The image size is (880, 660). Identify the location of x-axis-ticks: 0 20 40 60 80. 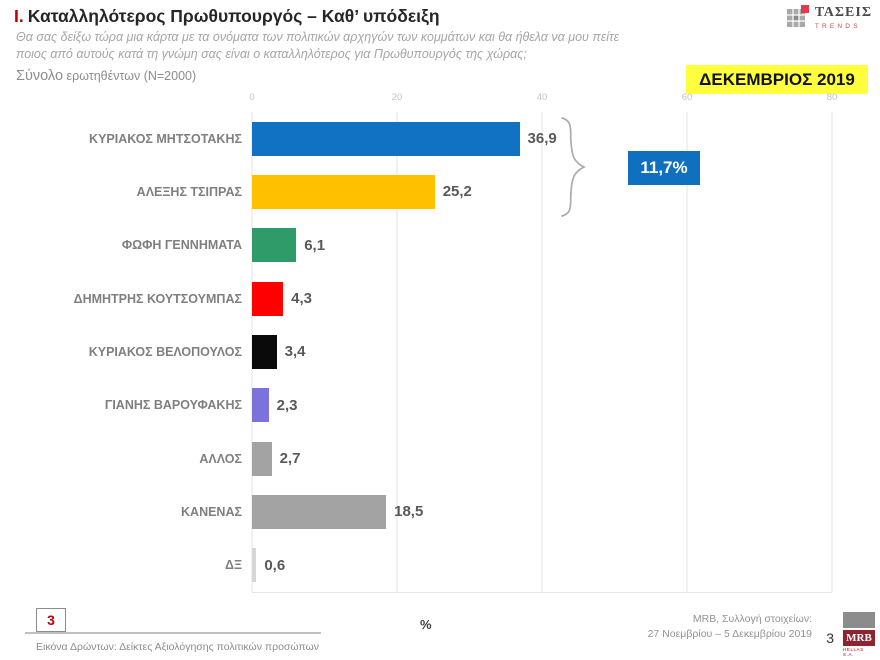
(543, 99).